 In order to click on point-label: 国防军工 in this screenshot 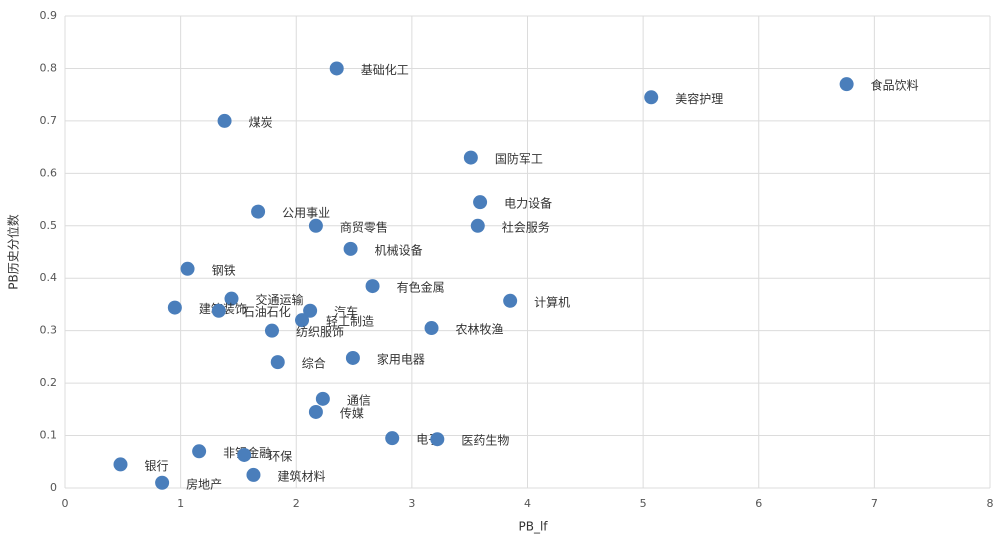, I will do `click(519, 158)`.